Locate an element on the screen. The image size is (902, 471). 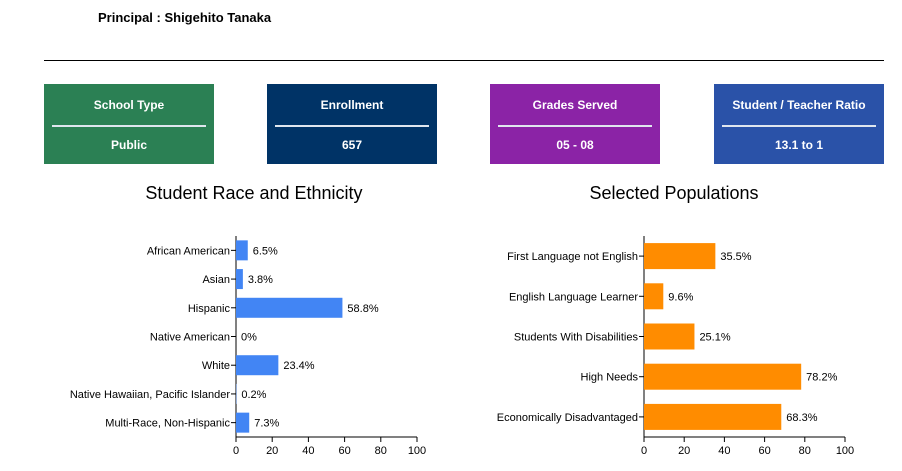
category-label: Students With Disabilities is located at coordinates (576, 338).